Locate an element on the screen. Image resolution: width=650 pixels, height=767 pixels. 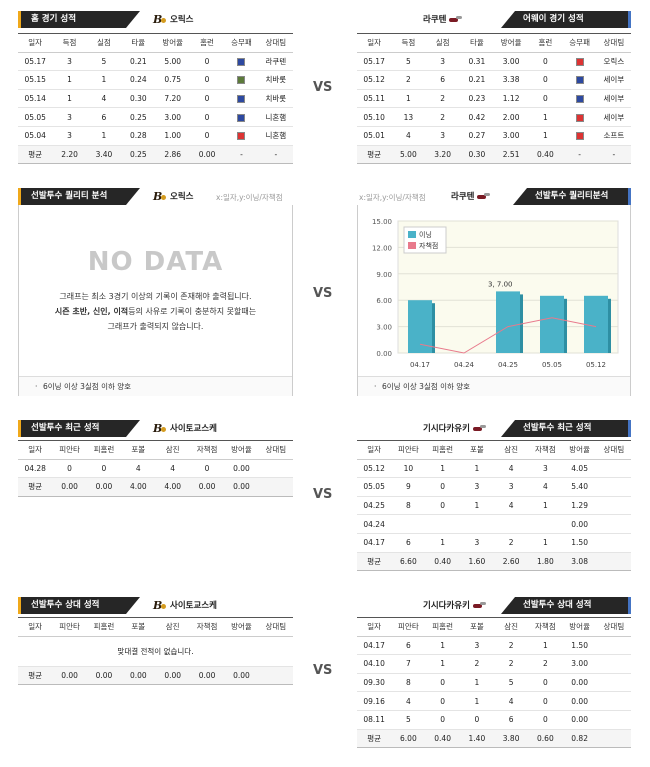
buffaloes-logo-icon is located at coordinates (160, 428).